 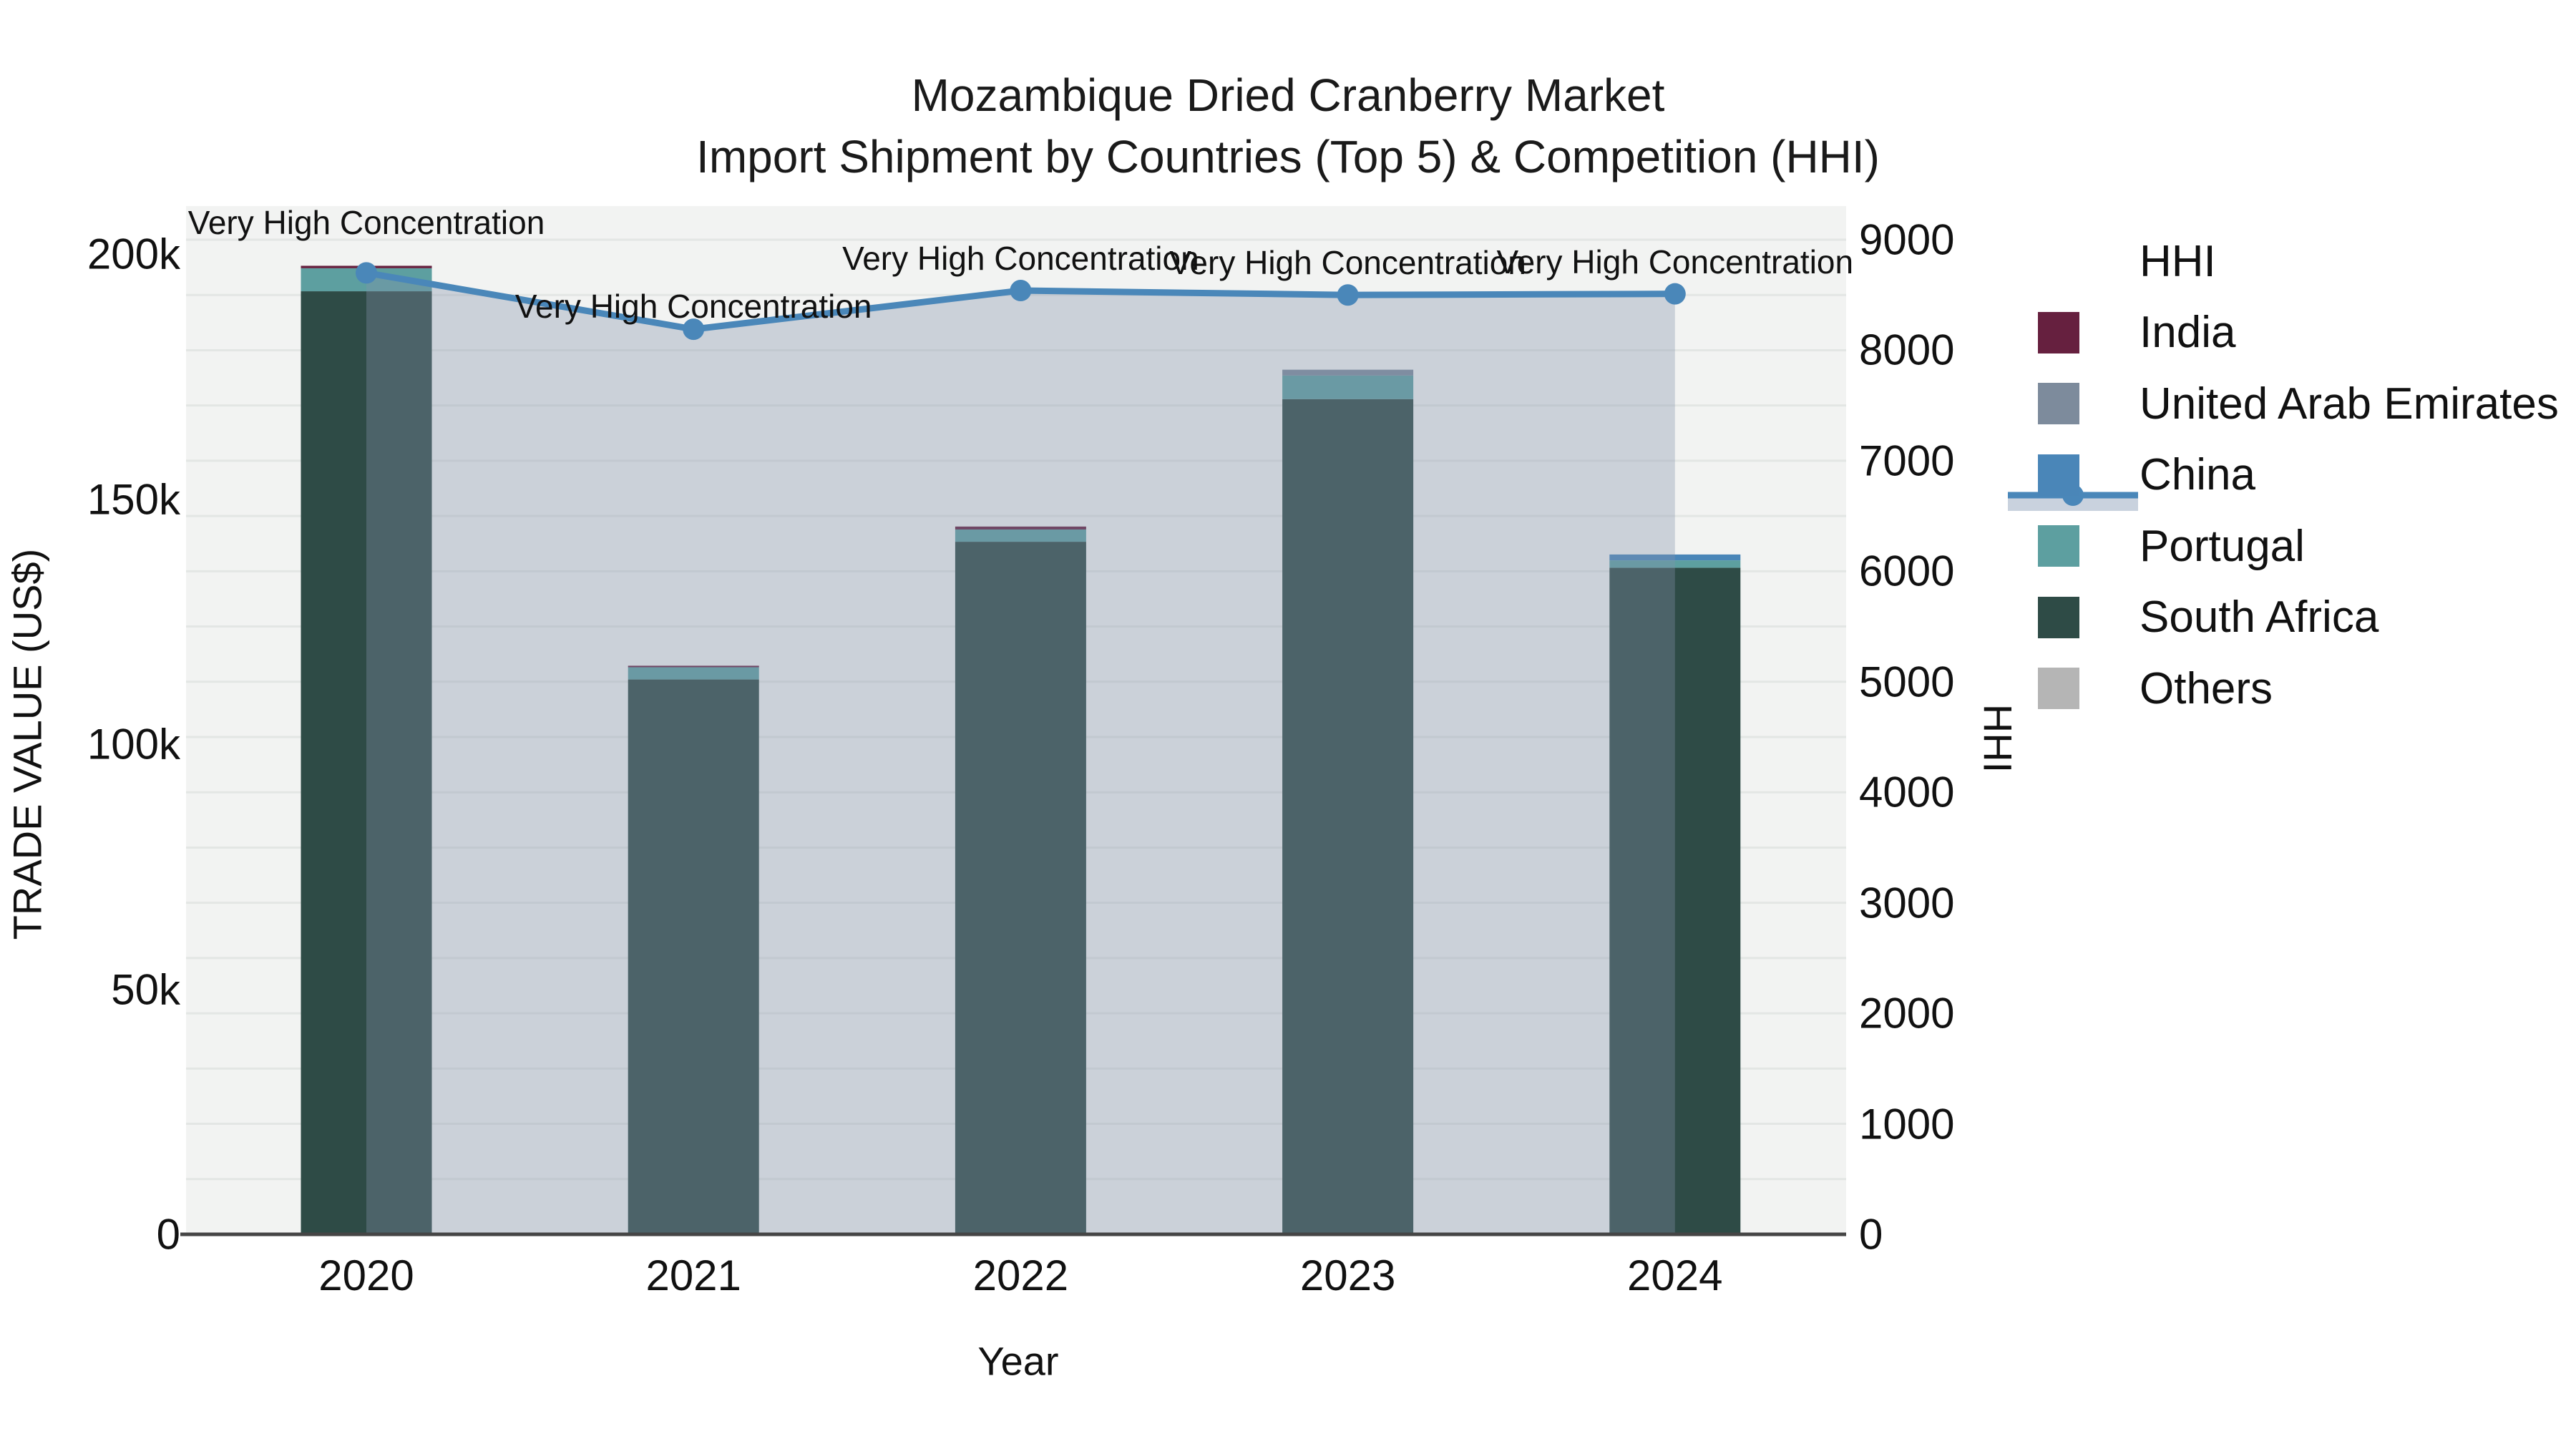 What do you see at coordinates (1907, 571) in the screenshot?
I see `y-axis-right-tick-label: 6000` at bounding box center [1907, 571].